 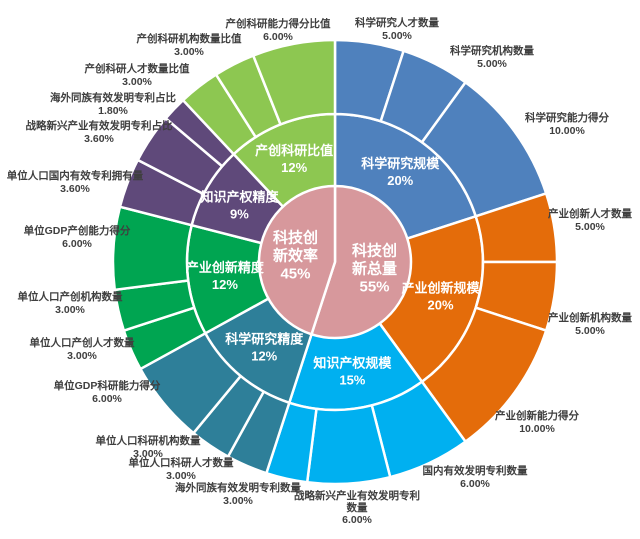 What do you see at coordinates (70, 303) in the screenshot?
I see `outer-label-13: 单位人口产创机构数量 3.00%` at bounding box center [70, 303].